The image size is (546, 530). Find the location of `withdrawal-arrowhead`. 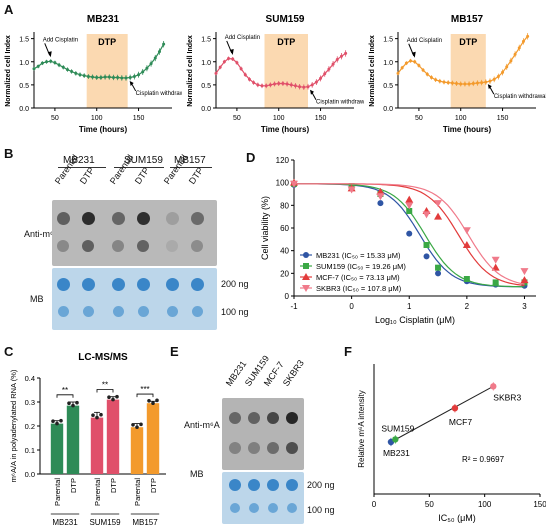

withdrawal-arrowhead is located at coordinates (489, 87).